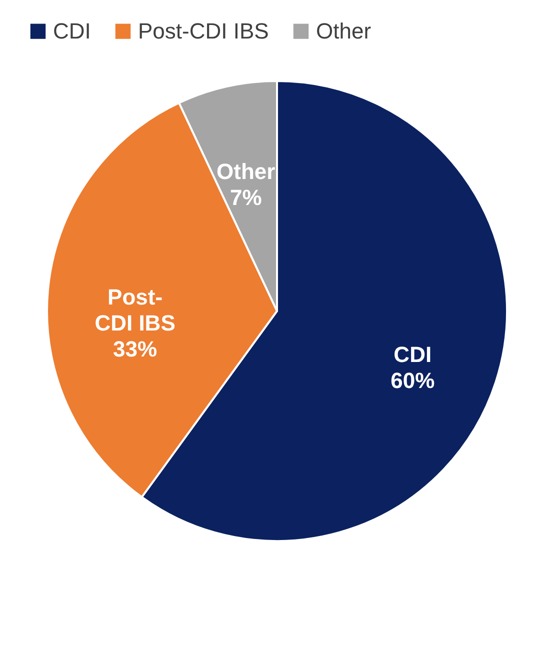  I want to click on legend-label: CDI, so click(72, 31).